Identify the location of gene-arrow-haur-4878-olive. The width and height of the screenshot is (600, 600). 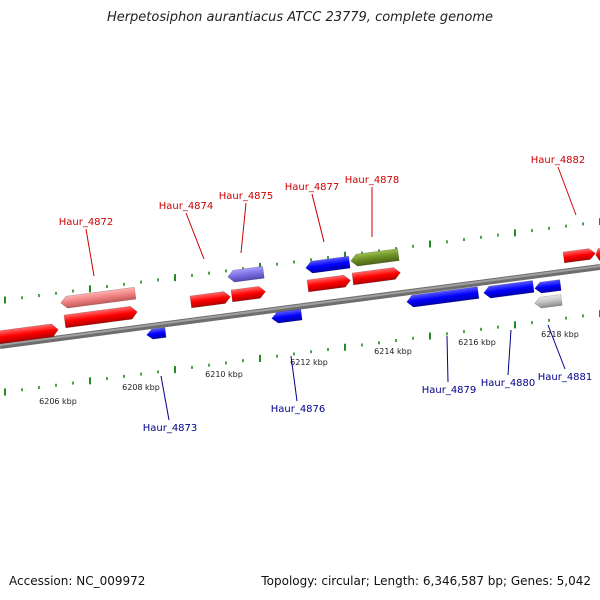
(375, 257).